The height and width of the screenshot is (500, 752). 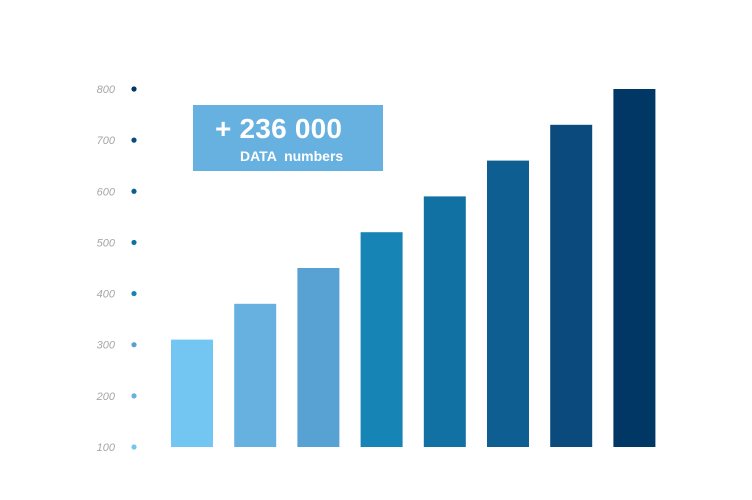 What do you see at coordinates (279, 128) in the screenshot?
I see `callout-value: + 236 000` at bounding box center [279, 128].